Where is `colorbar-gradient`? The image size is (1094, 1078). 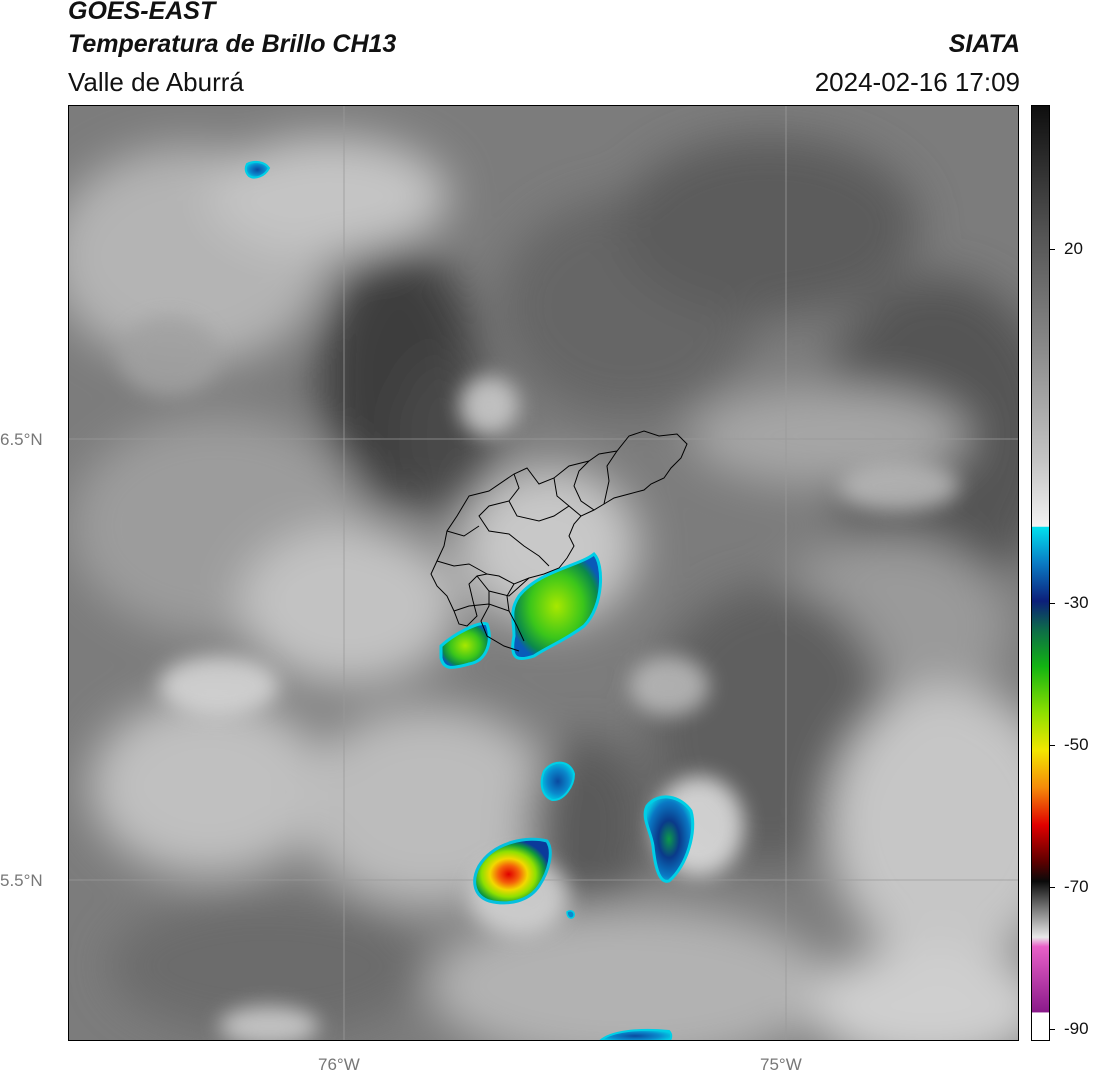 colorbar-gradient is located at coordinates (1040, 573).